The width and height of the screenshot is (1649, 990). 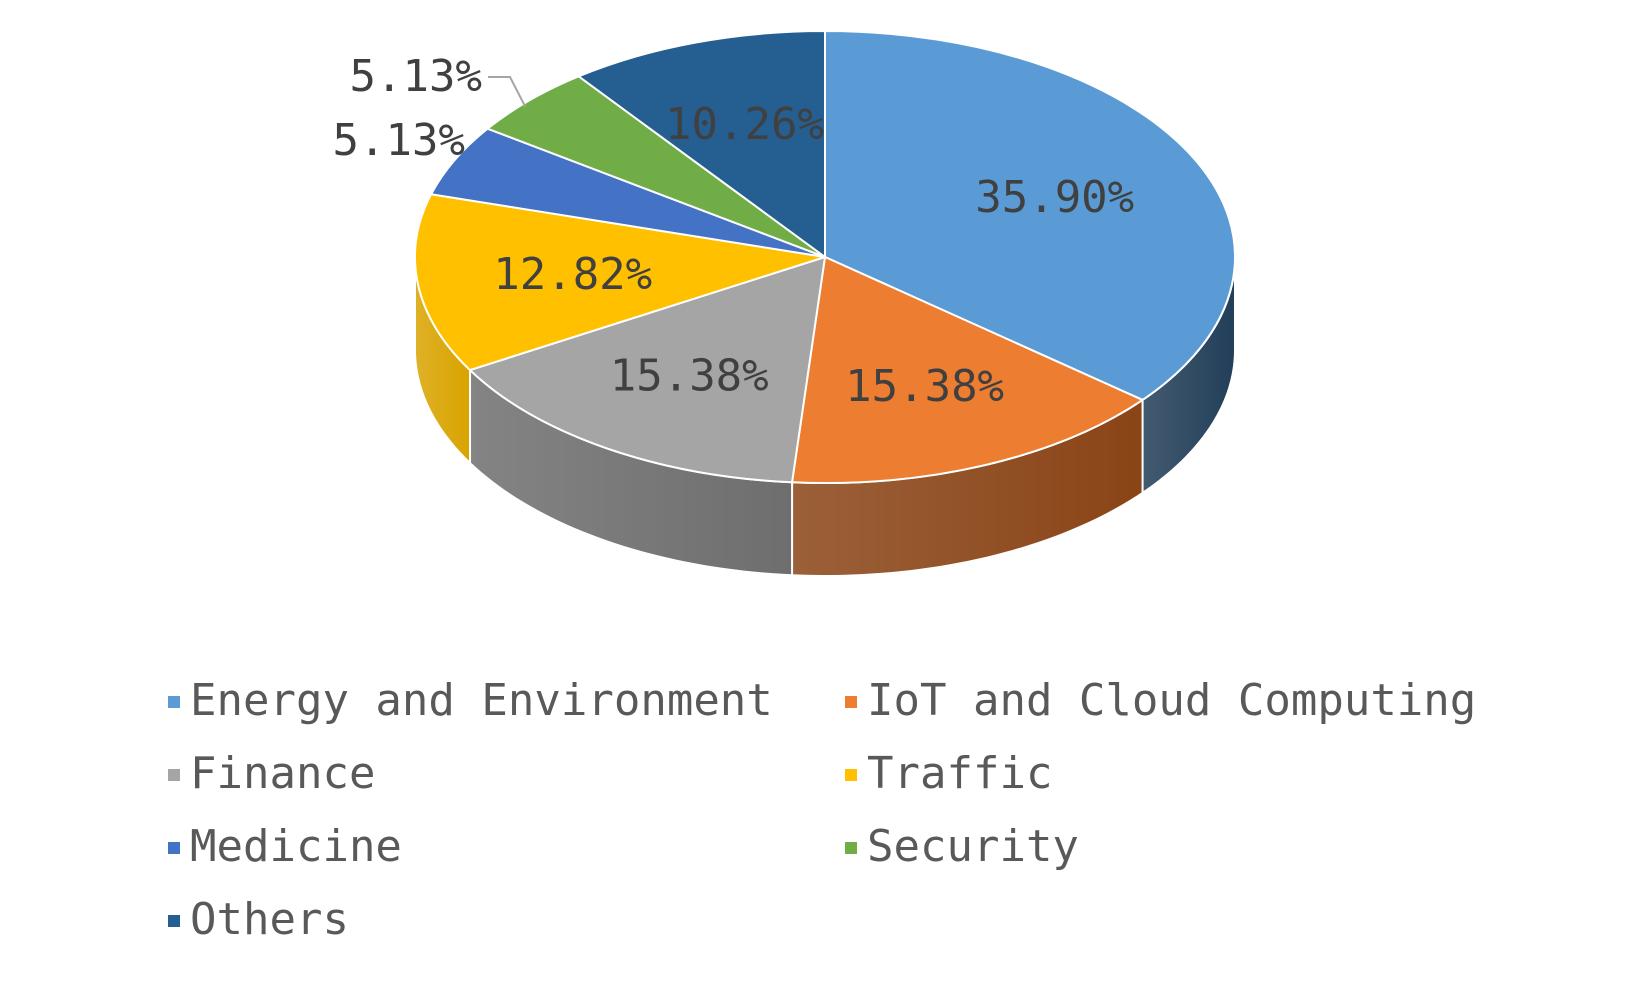 What do you see at coordinates (924, 386) in the screenshot?
I see `data-label-iot-and-cloud-computing: 15.38%` at bounding box center [924, 386].